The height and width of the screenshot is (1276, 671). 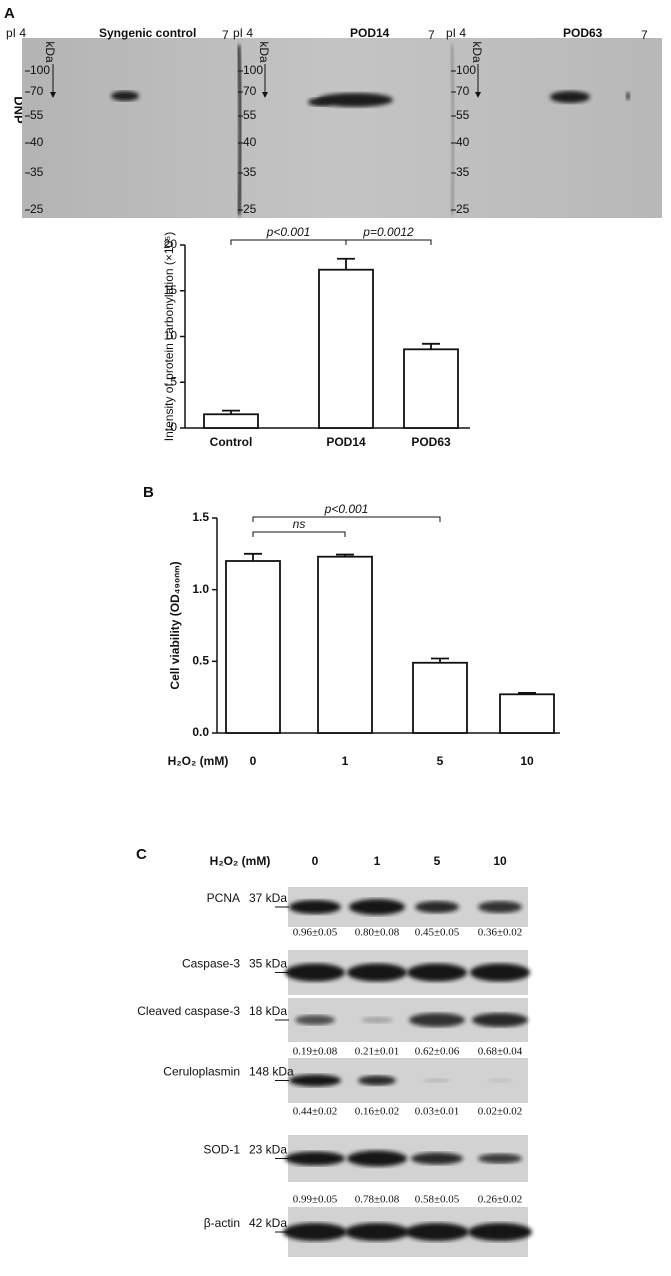 I want to click on quant-label: 0.62±0.06, so click(x=437, y=1052).